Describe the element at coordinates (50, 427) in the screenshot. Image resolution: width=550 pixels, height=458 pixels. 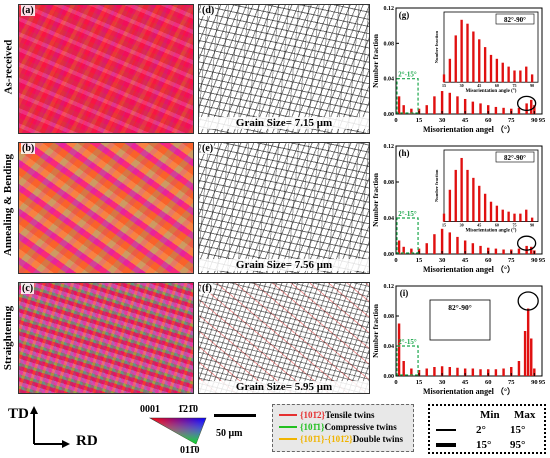
I see `axes-arrows-icon` at that location.